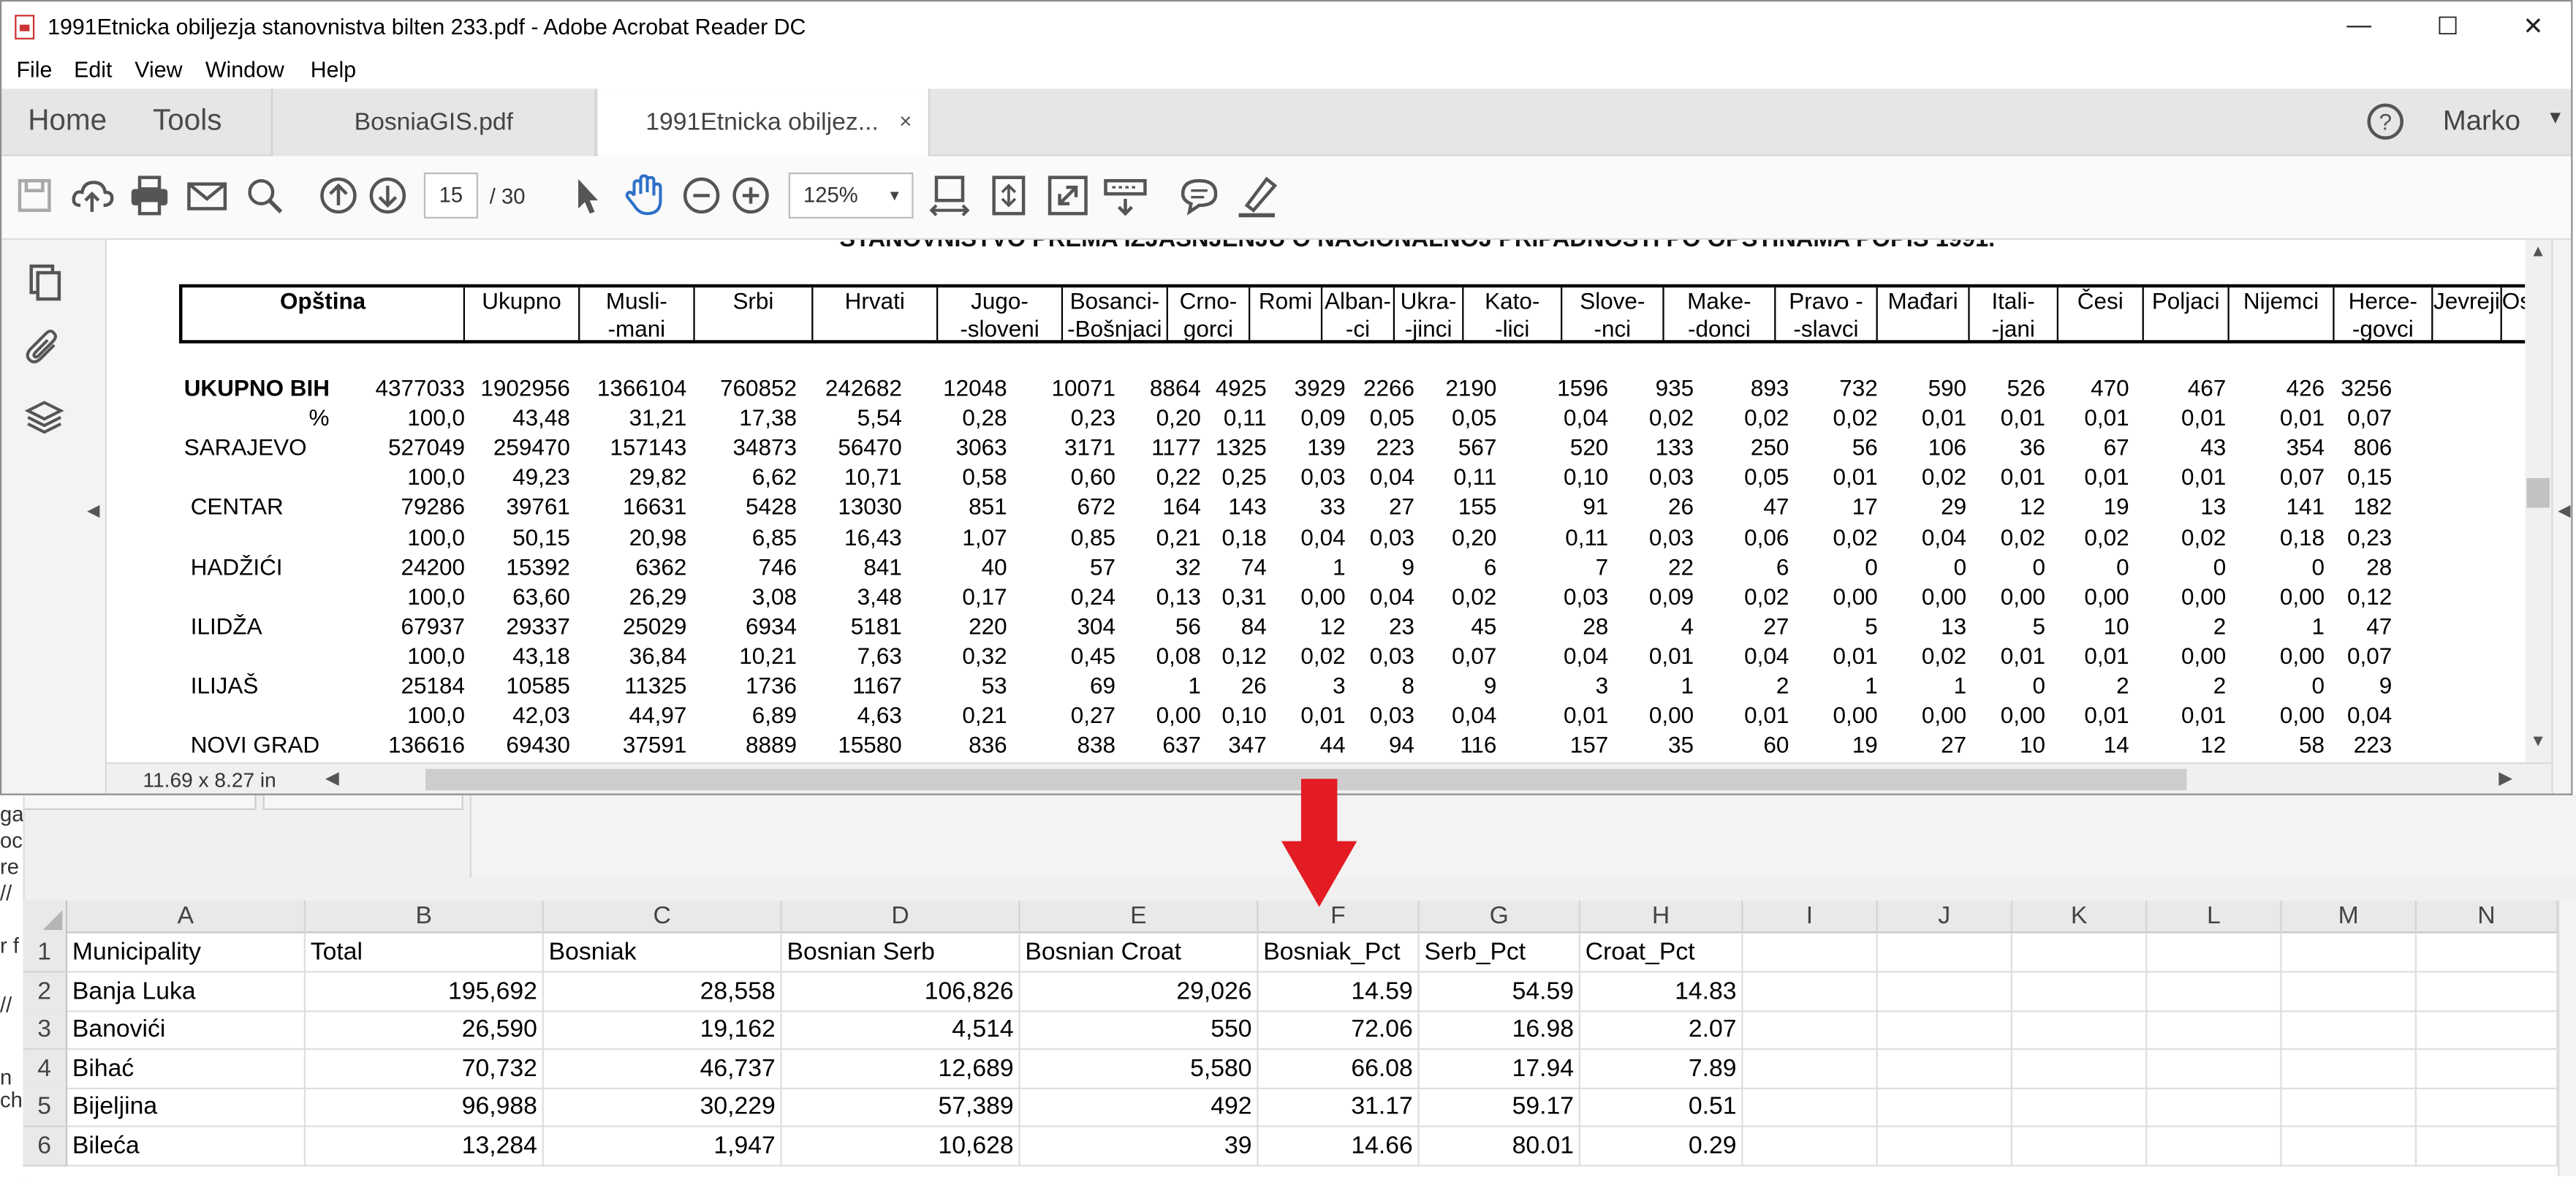 Image resolution: width=2576 pixels, height=1177 pixels. Describe the element at coordinates (1339, 1069) in the screenshot. I see `sheet-cell: 66.08` at that location.